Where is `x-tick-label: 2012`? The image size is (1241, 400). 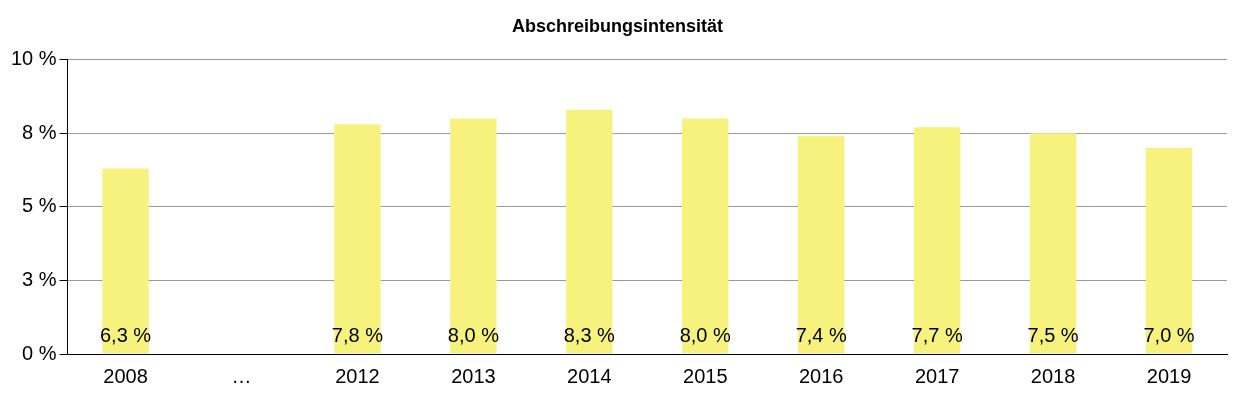
x-tick-label: 2012 is located at coordinates (357, 375).